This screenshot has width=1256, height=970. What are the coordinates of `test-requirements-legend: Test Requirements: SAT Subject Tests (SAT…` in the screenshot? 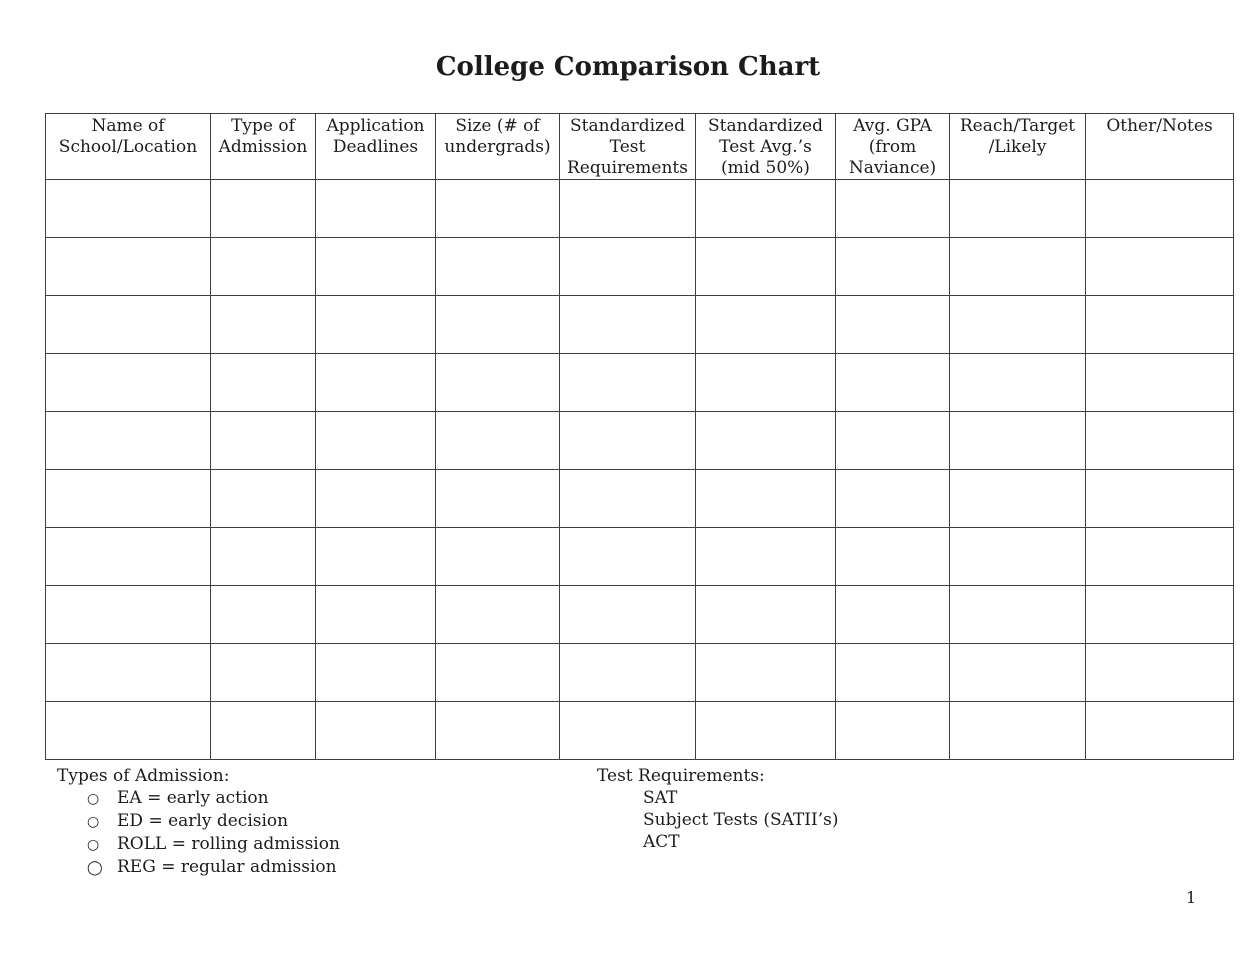 It's located at (717, 809).